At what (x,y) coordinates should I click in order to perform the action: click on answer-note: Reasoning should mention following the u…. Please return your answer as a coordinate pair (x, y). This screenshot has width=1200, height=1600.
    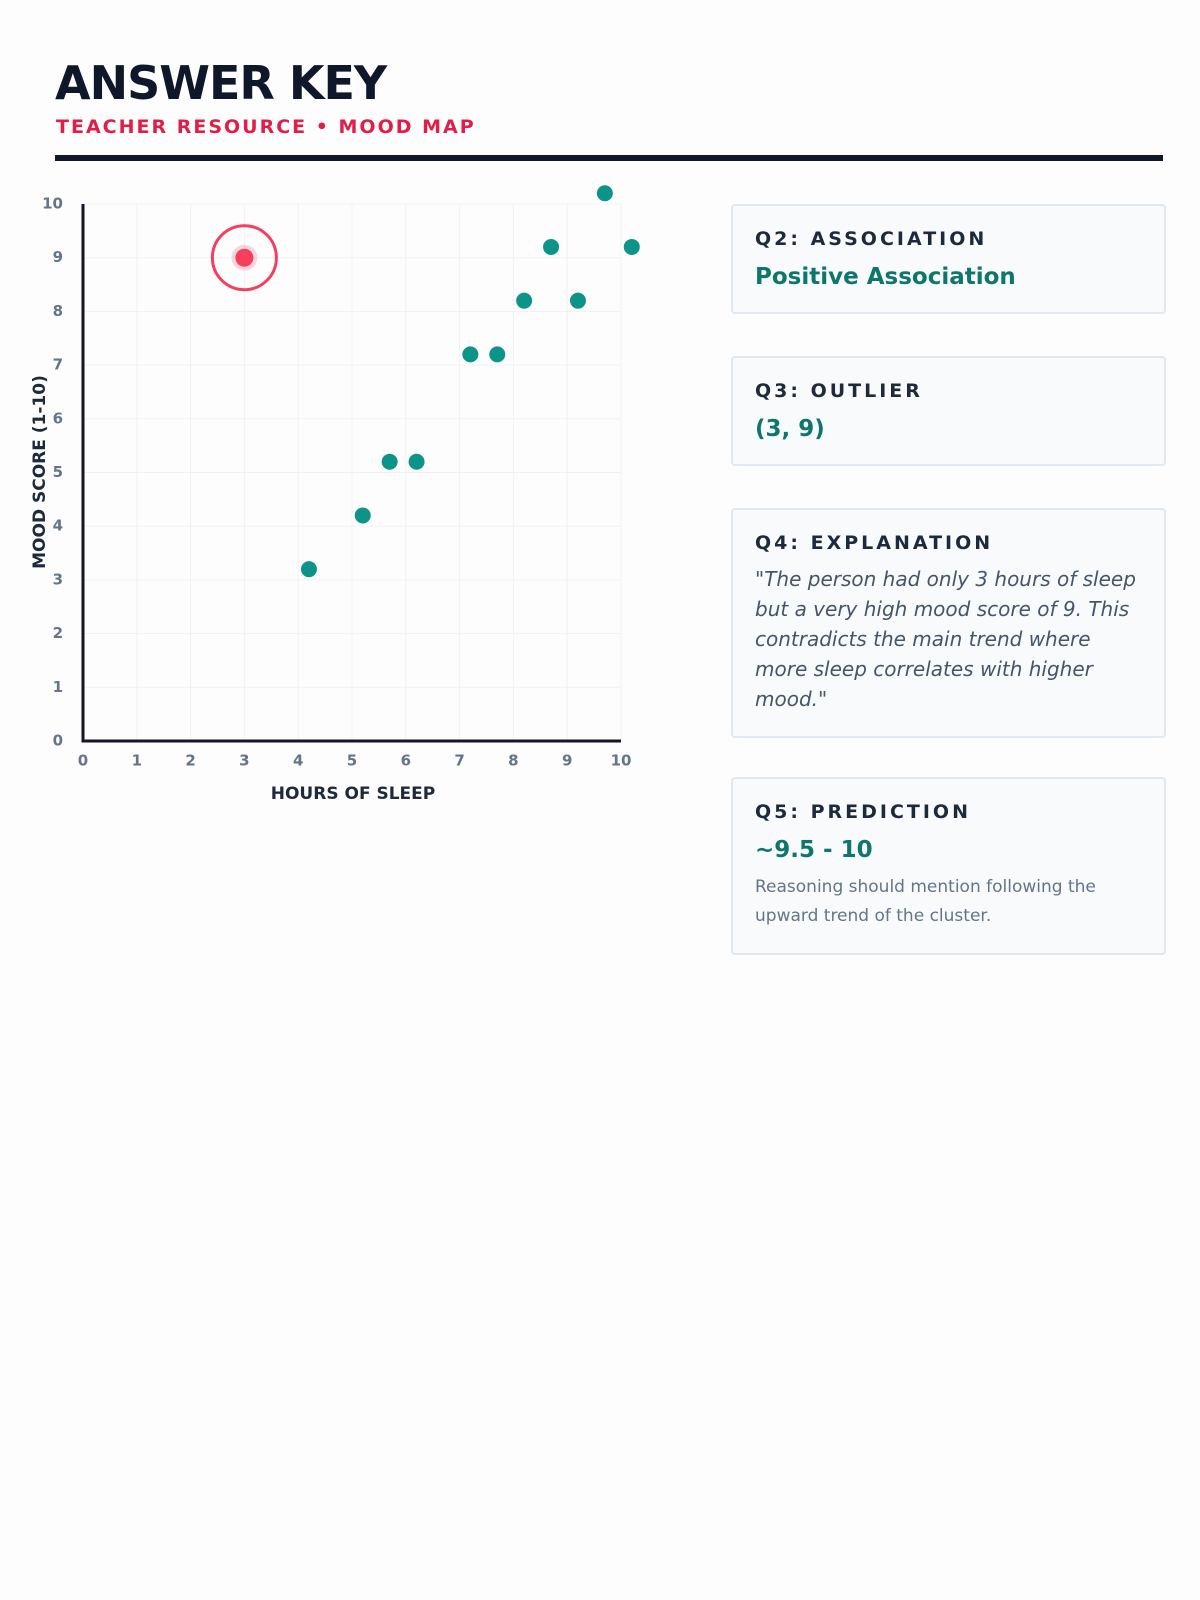
    Looking at the image, I should click on (925, 901).